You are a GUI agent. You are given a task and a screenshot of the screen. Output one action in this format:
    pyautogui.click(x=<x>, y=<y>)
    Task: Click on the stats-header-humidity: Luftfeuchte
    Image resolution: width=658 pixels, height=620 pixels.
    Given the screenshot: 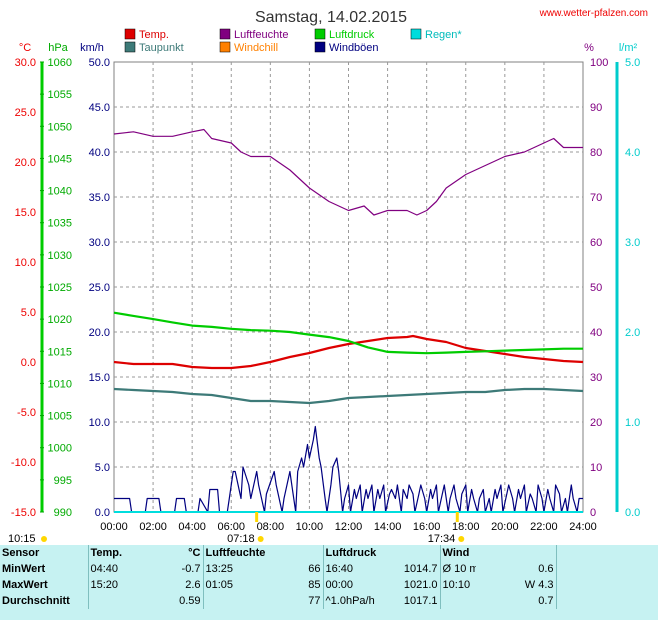 What is the action you would take?
    pyautogui.click(x=263, y=553)
    